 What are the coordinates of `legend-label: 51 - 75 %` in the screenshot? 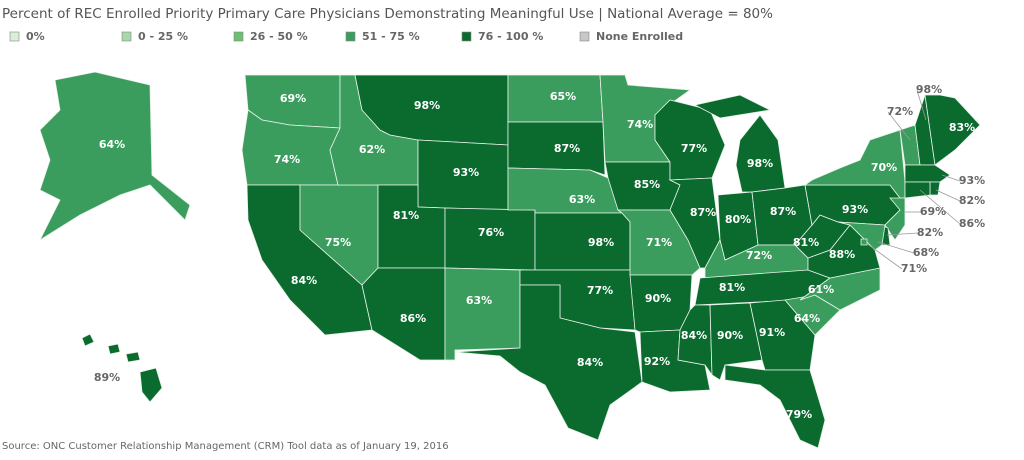 It's located at (391, 36).